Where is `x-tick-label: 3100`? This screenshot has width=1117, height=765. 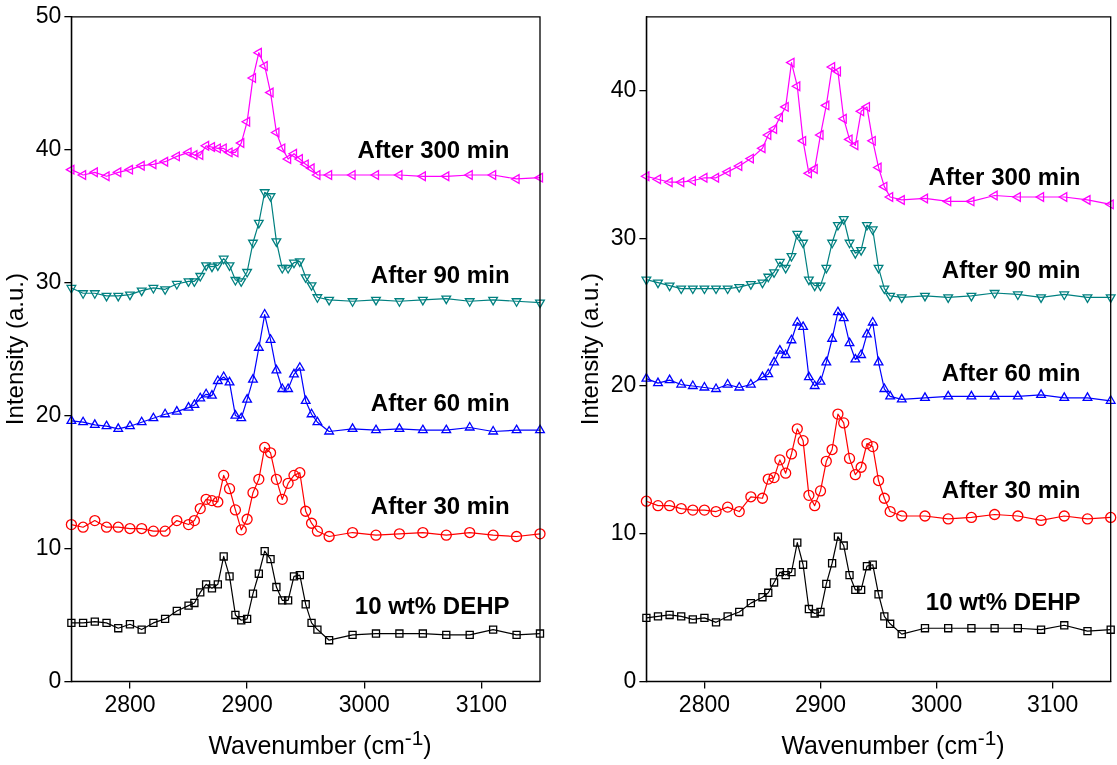 x-tick-label: 3100 is located at coordinates (481, 703).